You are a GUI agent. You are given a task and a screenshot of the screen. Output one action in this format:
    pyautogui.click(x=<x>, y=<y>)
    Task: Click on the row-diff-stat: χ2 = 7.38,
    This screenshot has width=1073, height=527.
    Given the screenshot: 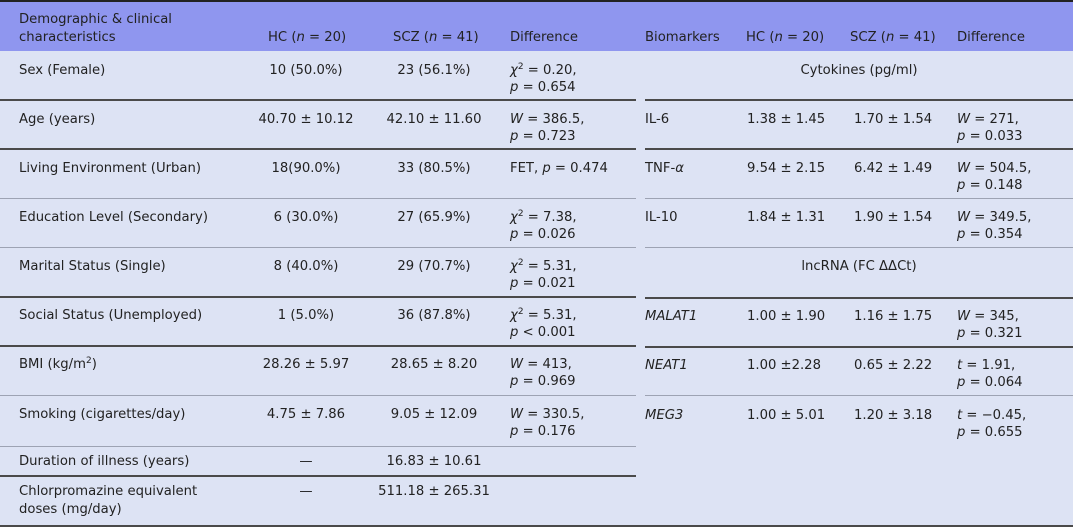 What is the action you would take?
    pyautogui.click(x=543, y=217)
    